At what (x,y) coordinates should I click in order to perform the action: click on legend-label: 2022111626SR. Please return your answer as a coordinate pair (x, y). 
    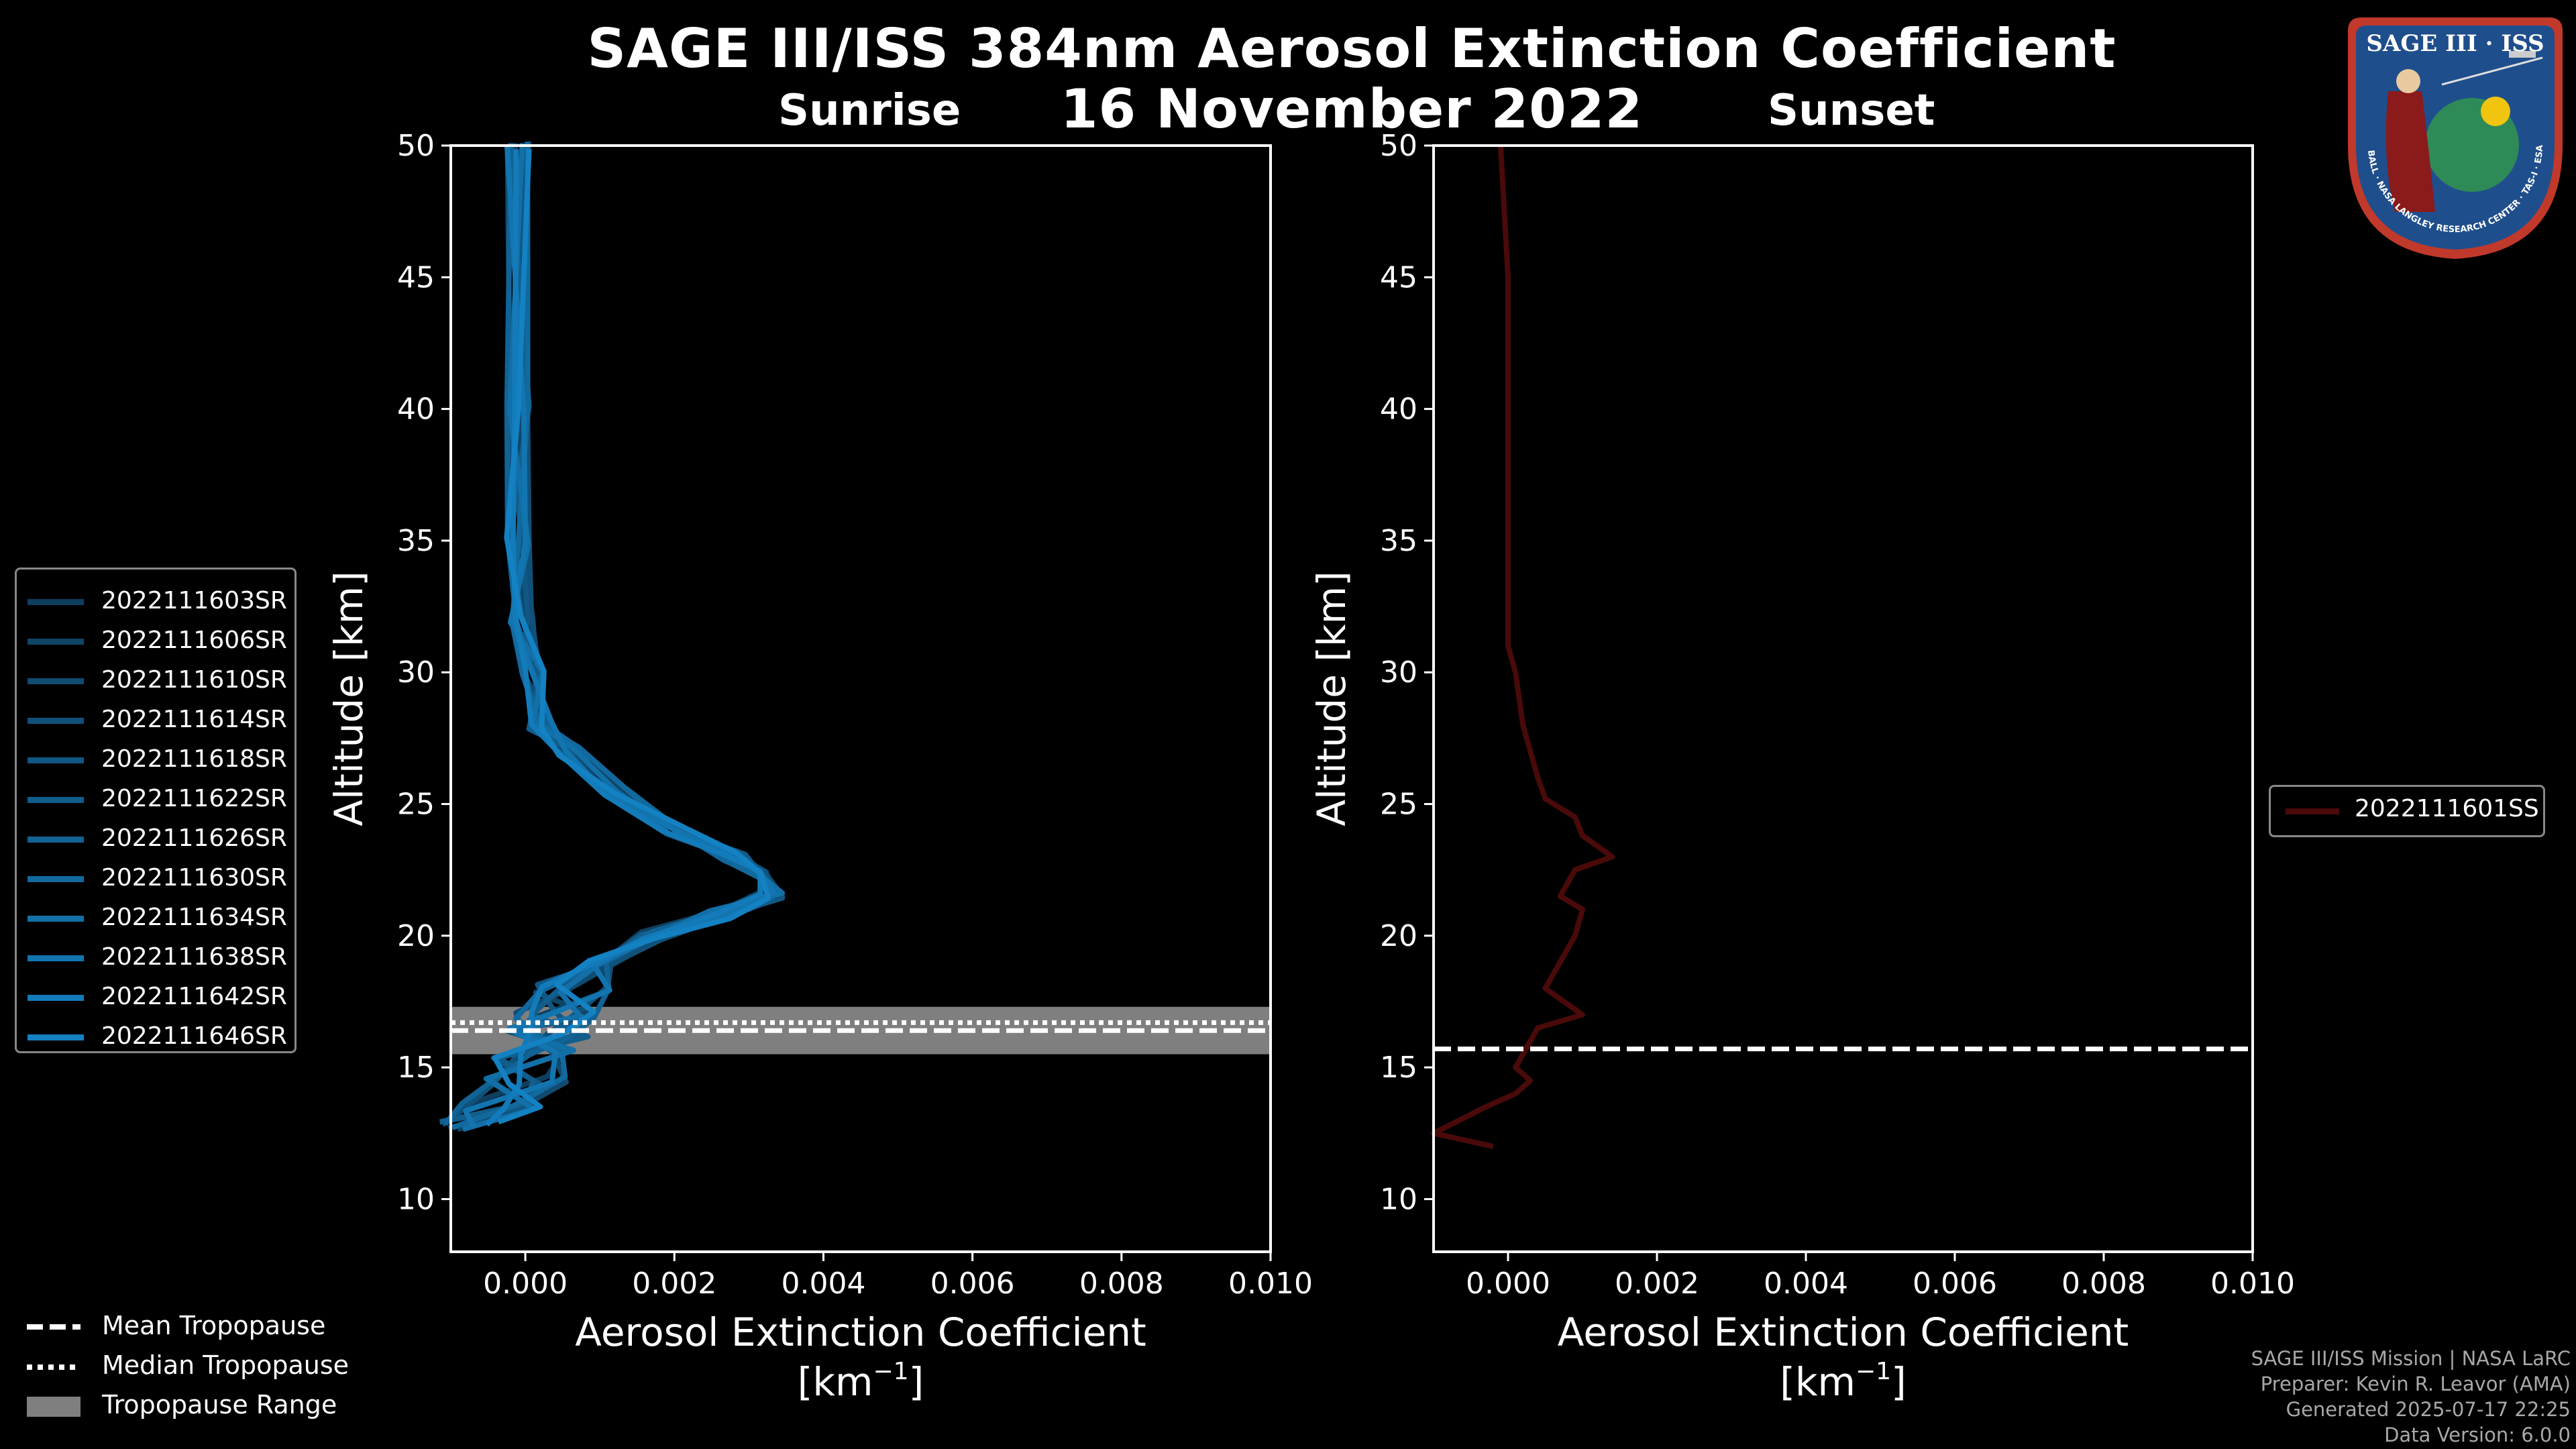
    Looking at the image, I should click on (194, 838).